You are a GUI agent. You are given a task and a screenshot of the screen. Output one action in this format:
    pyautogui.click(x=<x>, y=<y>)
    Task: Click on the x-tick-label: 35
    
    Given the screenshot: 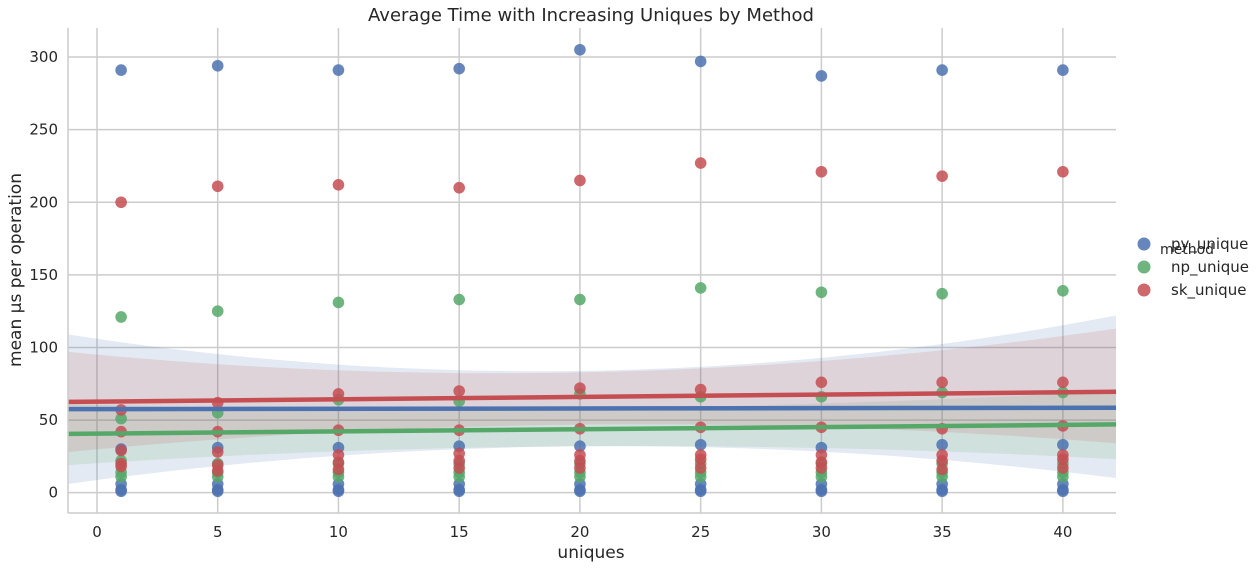 What is the action you would take?
    pyautogui.click(x=942, y=532)
    